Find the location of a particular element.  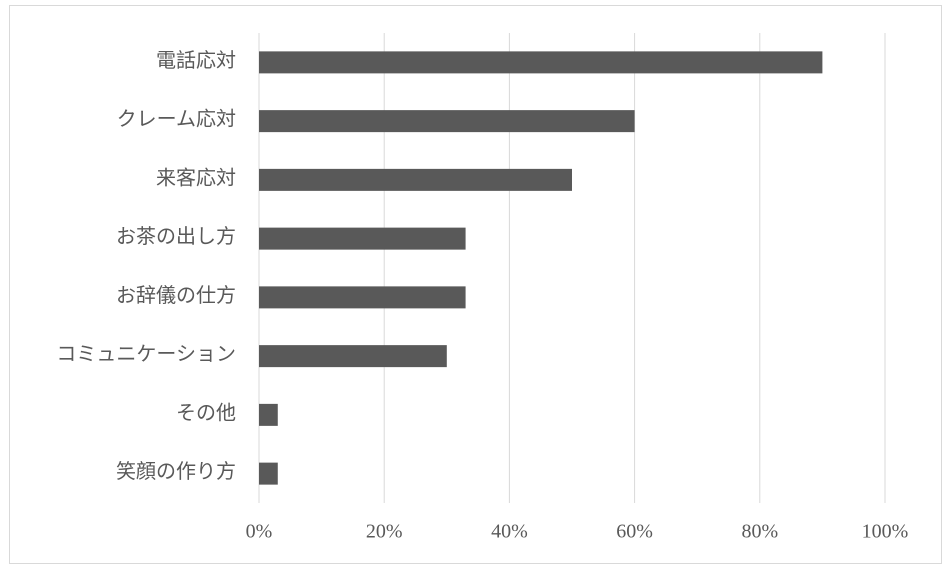

y-tick-label: その他 is located at coordinates (206, 412).